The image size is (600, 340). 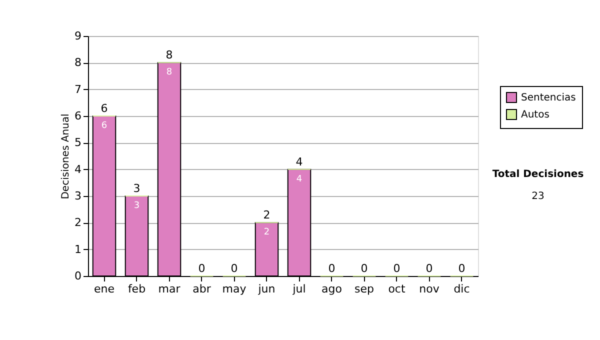 I want to click on data-label: 4, so click(x=299, y=179).